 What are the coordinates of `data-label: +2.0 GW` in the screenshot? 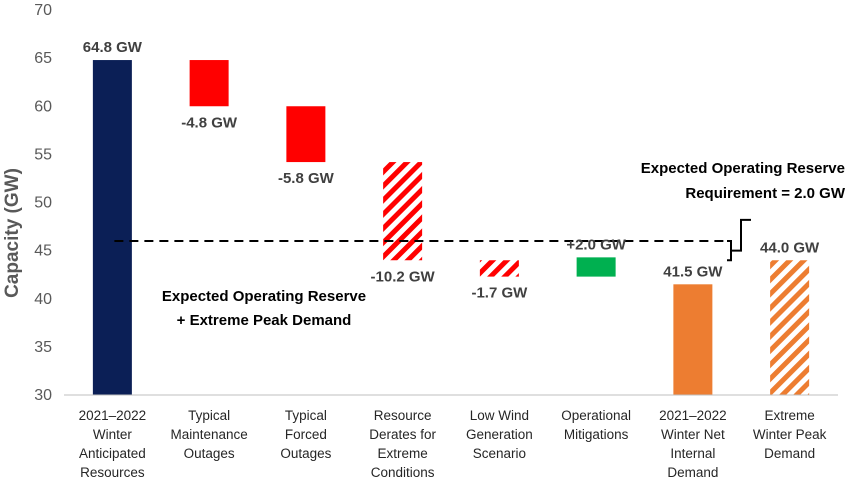 It's located at (596, 244).